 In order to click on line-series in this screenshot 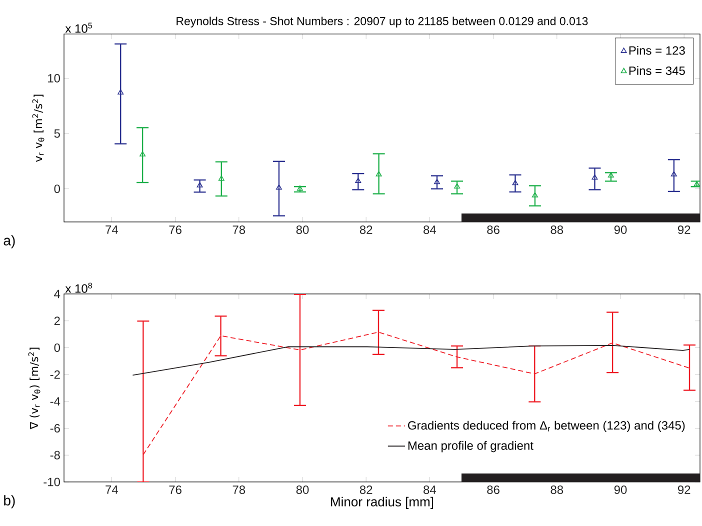, I will do `click(411, 360)`.